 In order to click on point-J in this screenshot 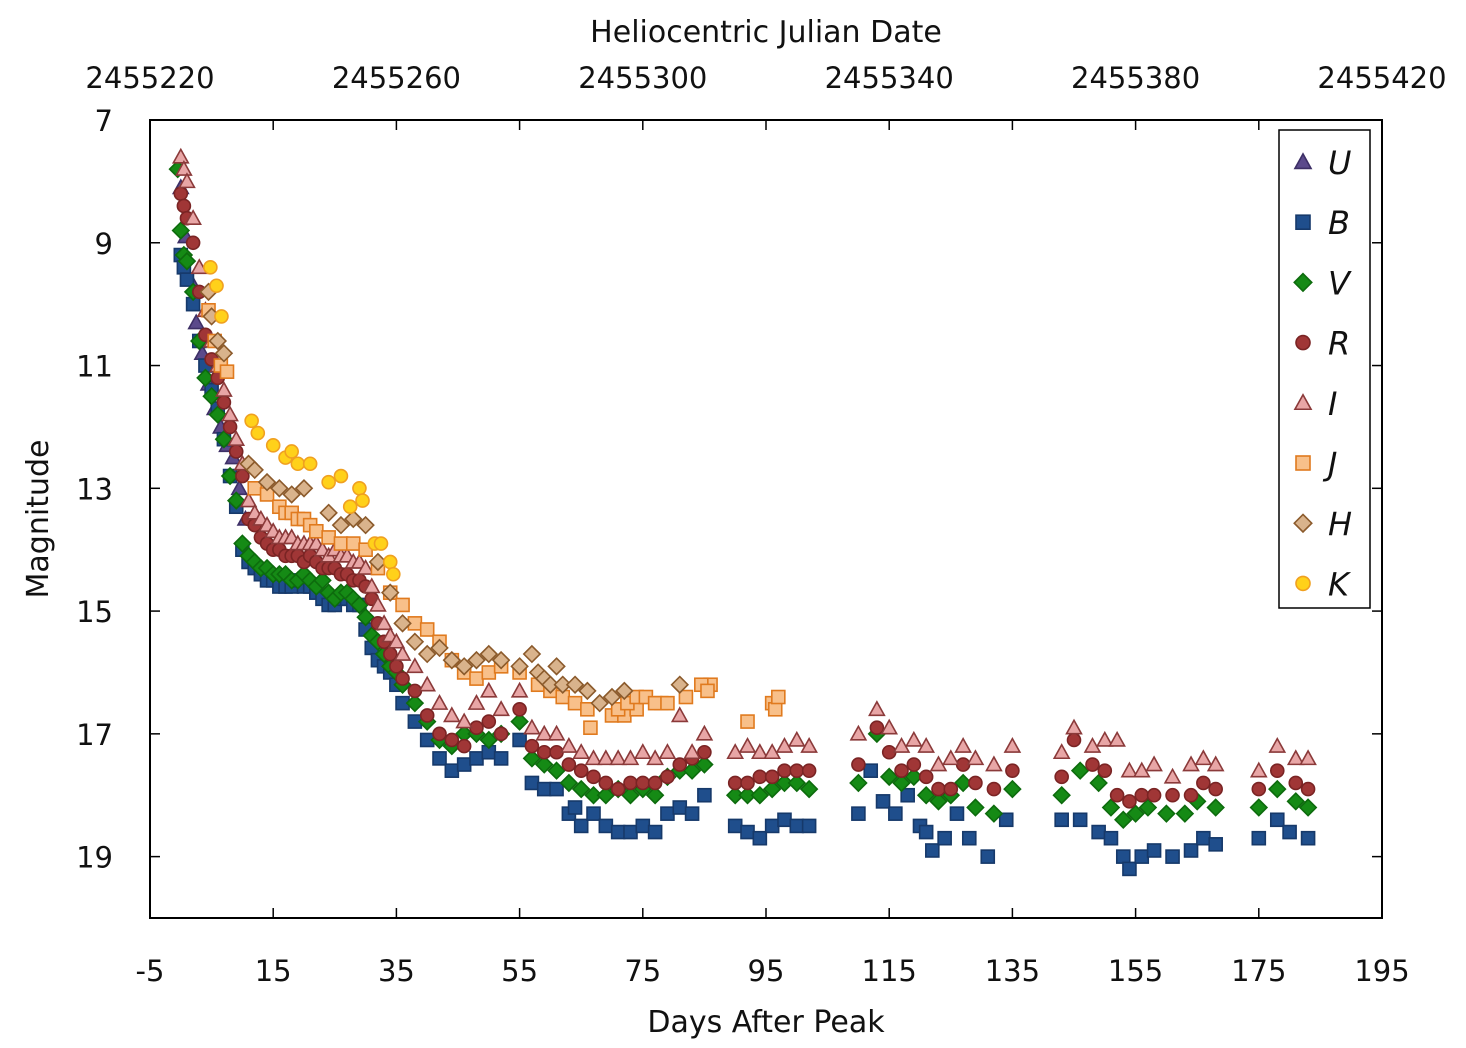, I will do `click(353, 543)`.